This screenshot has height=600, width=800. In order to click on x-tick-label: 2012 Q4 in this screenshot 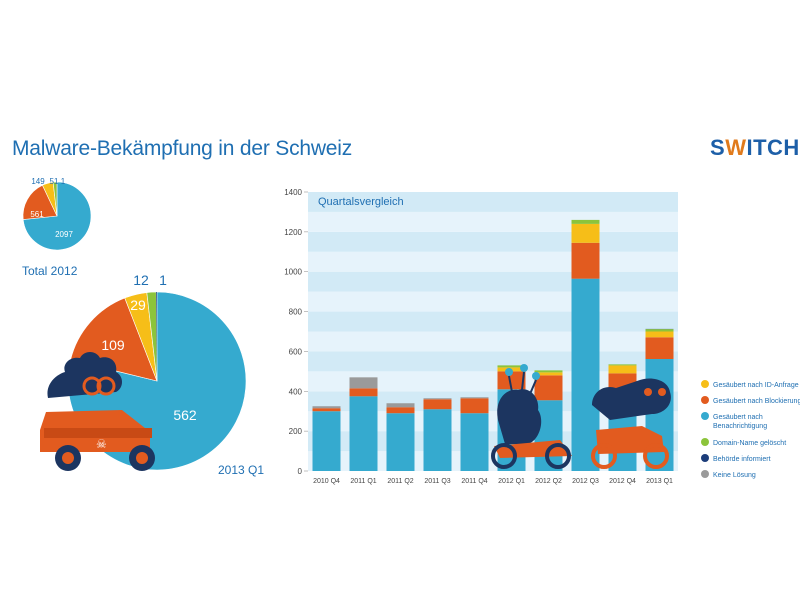, I will do `click(622, 481)`.